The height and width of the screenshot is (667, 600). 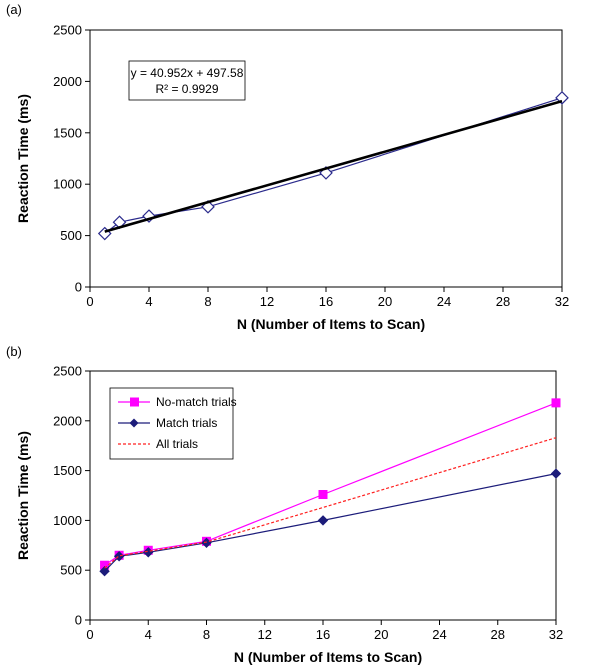 What do you see at coordinates (14, 351) in the screenshot?
I see `panel-label: (b)` at bounding box center [14, 351].